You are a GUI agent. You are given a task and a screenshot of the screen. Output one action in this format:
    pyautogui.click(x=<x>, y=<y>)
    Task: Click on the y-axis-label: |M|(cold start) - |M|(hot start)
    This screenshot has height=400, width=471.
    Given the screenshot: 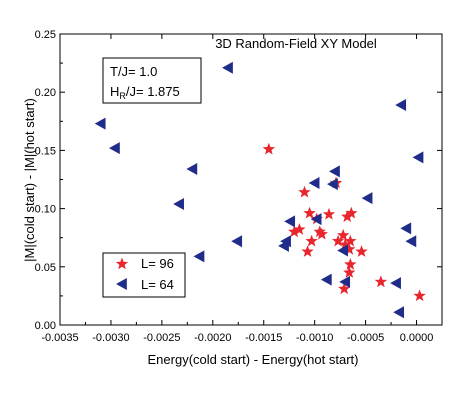 What is the action you would take?
    pyautogui.click(x=29, y=180)
    